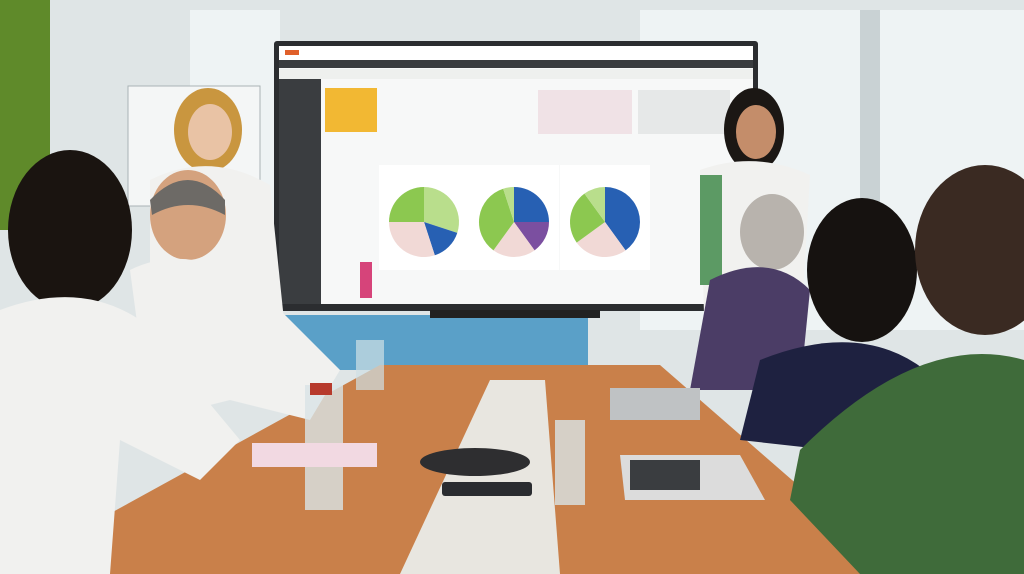  What do you see at coordinates (655, 404) in the screenshot?
I see `laptop-back` at bounding box center [655, 404].